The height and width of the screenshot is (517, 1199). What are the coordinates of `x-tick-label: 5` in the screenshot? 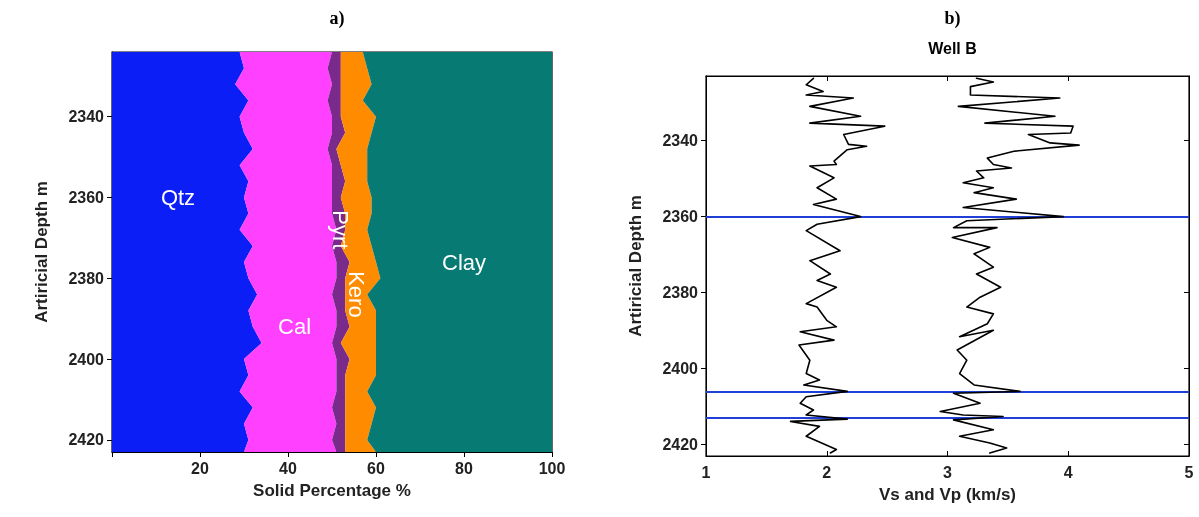 It's located at (1189, 472).